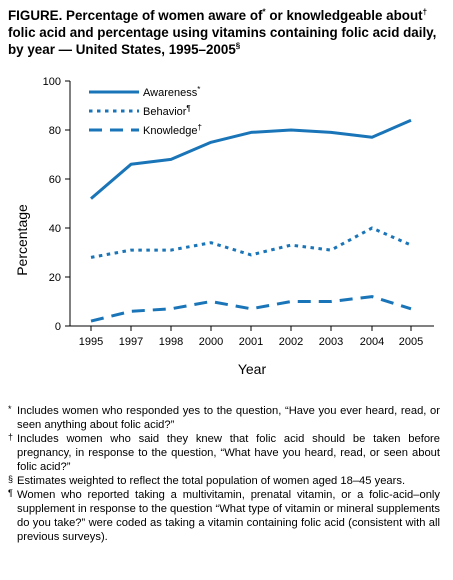  I want to click on footnote-symbol: §, so click(11, 479).